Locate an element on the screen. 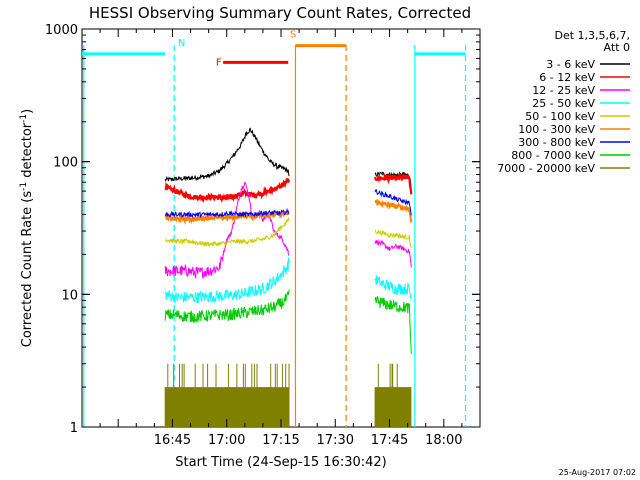 The image size is (640, 480). y-tick-label: 10 is located at coordinates (69, 295).